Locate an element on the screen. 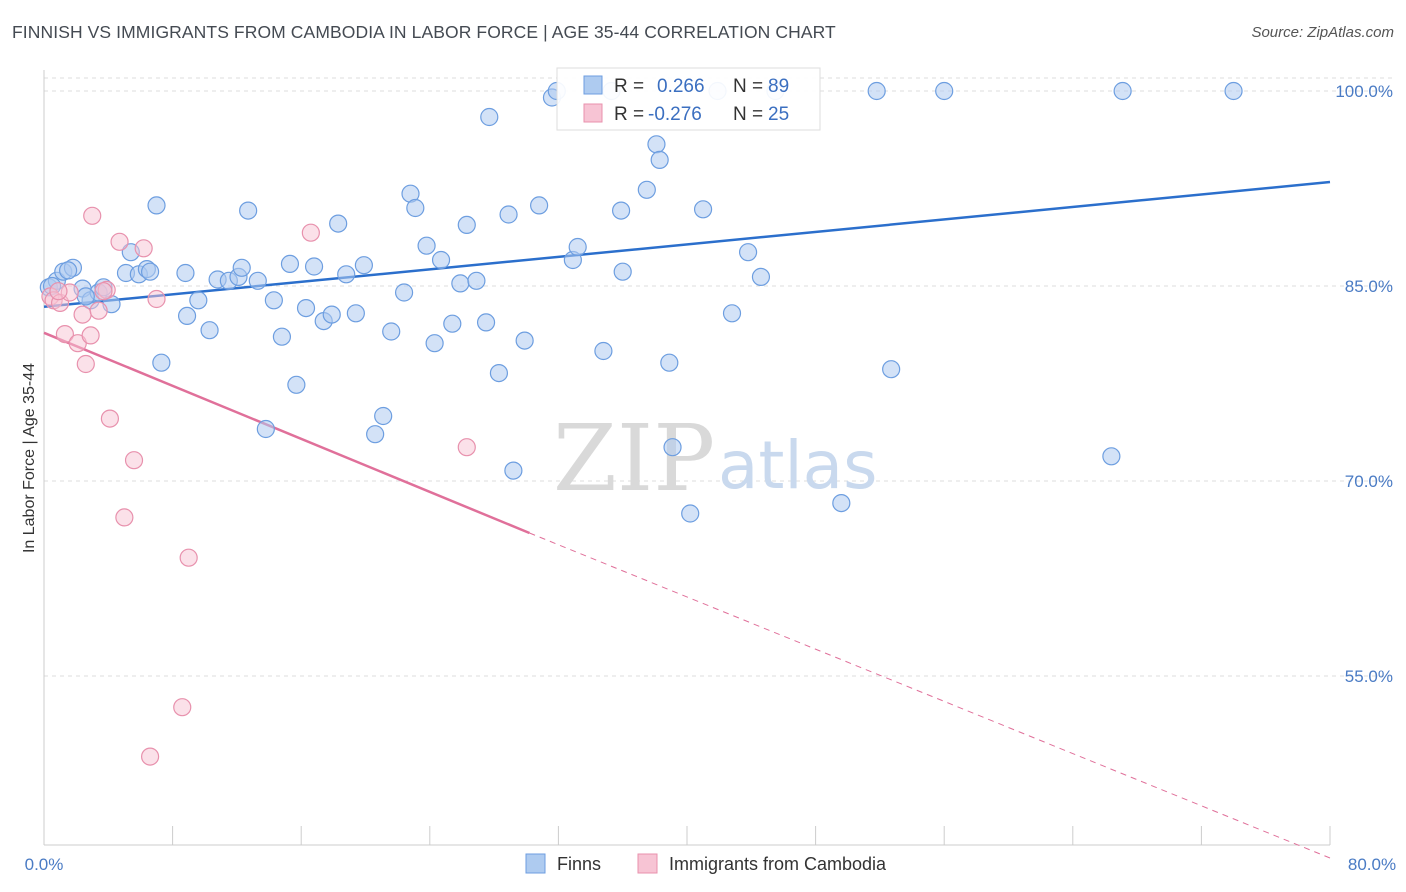  legend-r-value-finns: 0.266 is located at coordinates (681, 86).